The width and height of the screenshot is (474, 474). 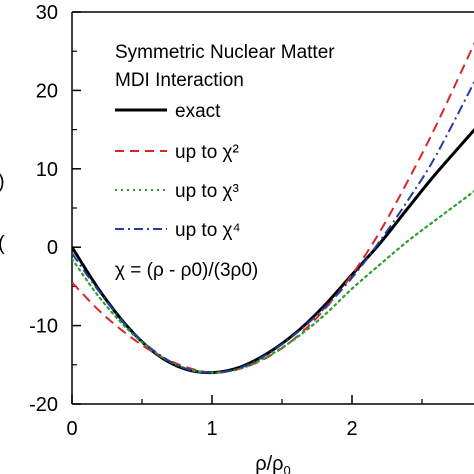 What do you see at coordinates (273, 463) in the screenshot?
I see `x-axis-label: ρ/ρ0` at bounding box center [273, 463].